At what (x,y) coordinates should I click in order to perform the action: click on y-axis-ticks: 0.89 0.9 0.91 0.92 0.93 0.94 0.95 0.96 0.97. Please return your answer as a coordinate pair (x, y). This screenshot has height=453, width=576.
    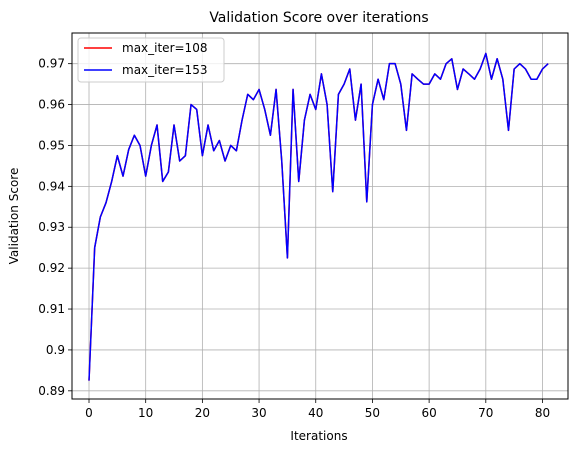
    Looking at the image, I should click on (55, 227).